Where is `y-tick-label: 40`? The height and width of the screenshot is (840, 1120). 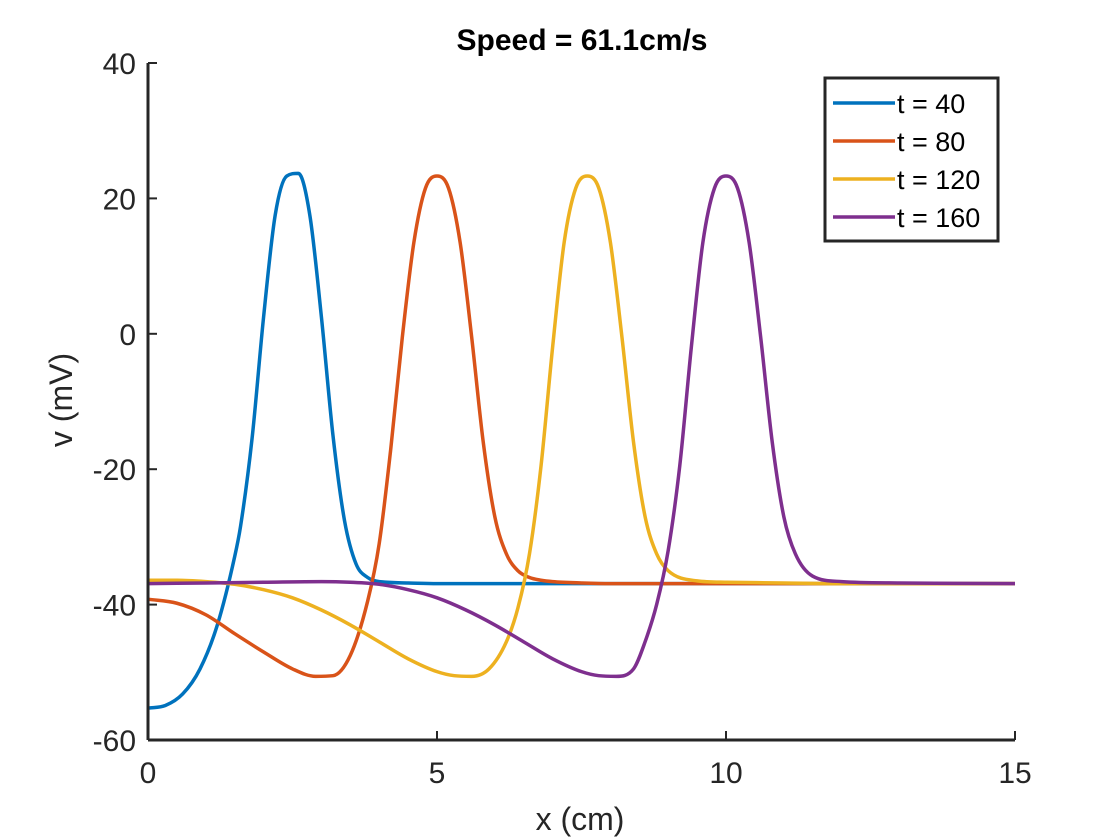 y-tick-label: 40 is located at coordinates (119, 64).